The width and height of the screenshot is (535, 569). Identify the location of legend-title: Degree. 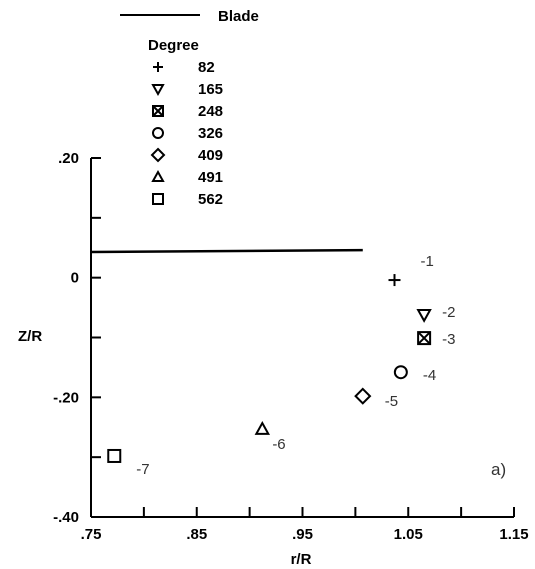
(173, 45).